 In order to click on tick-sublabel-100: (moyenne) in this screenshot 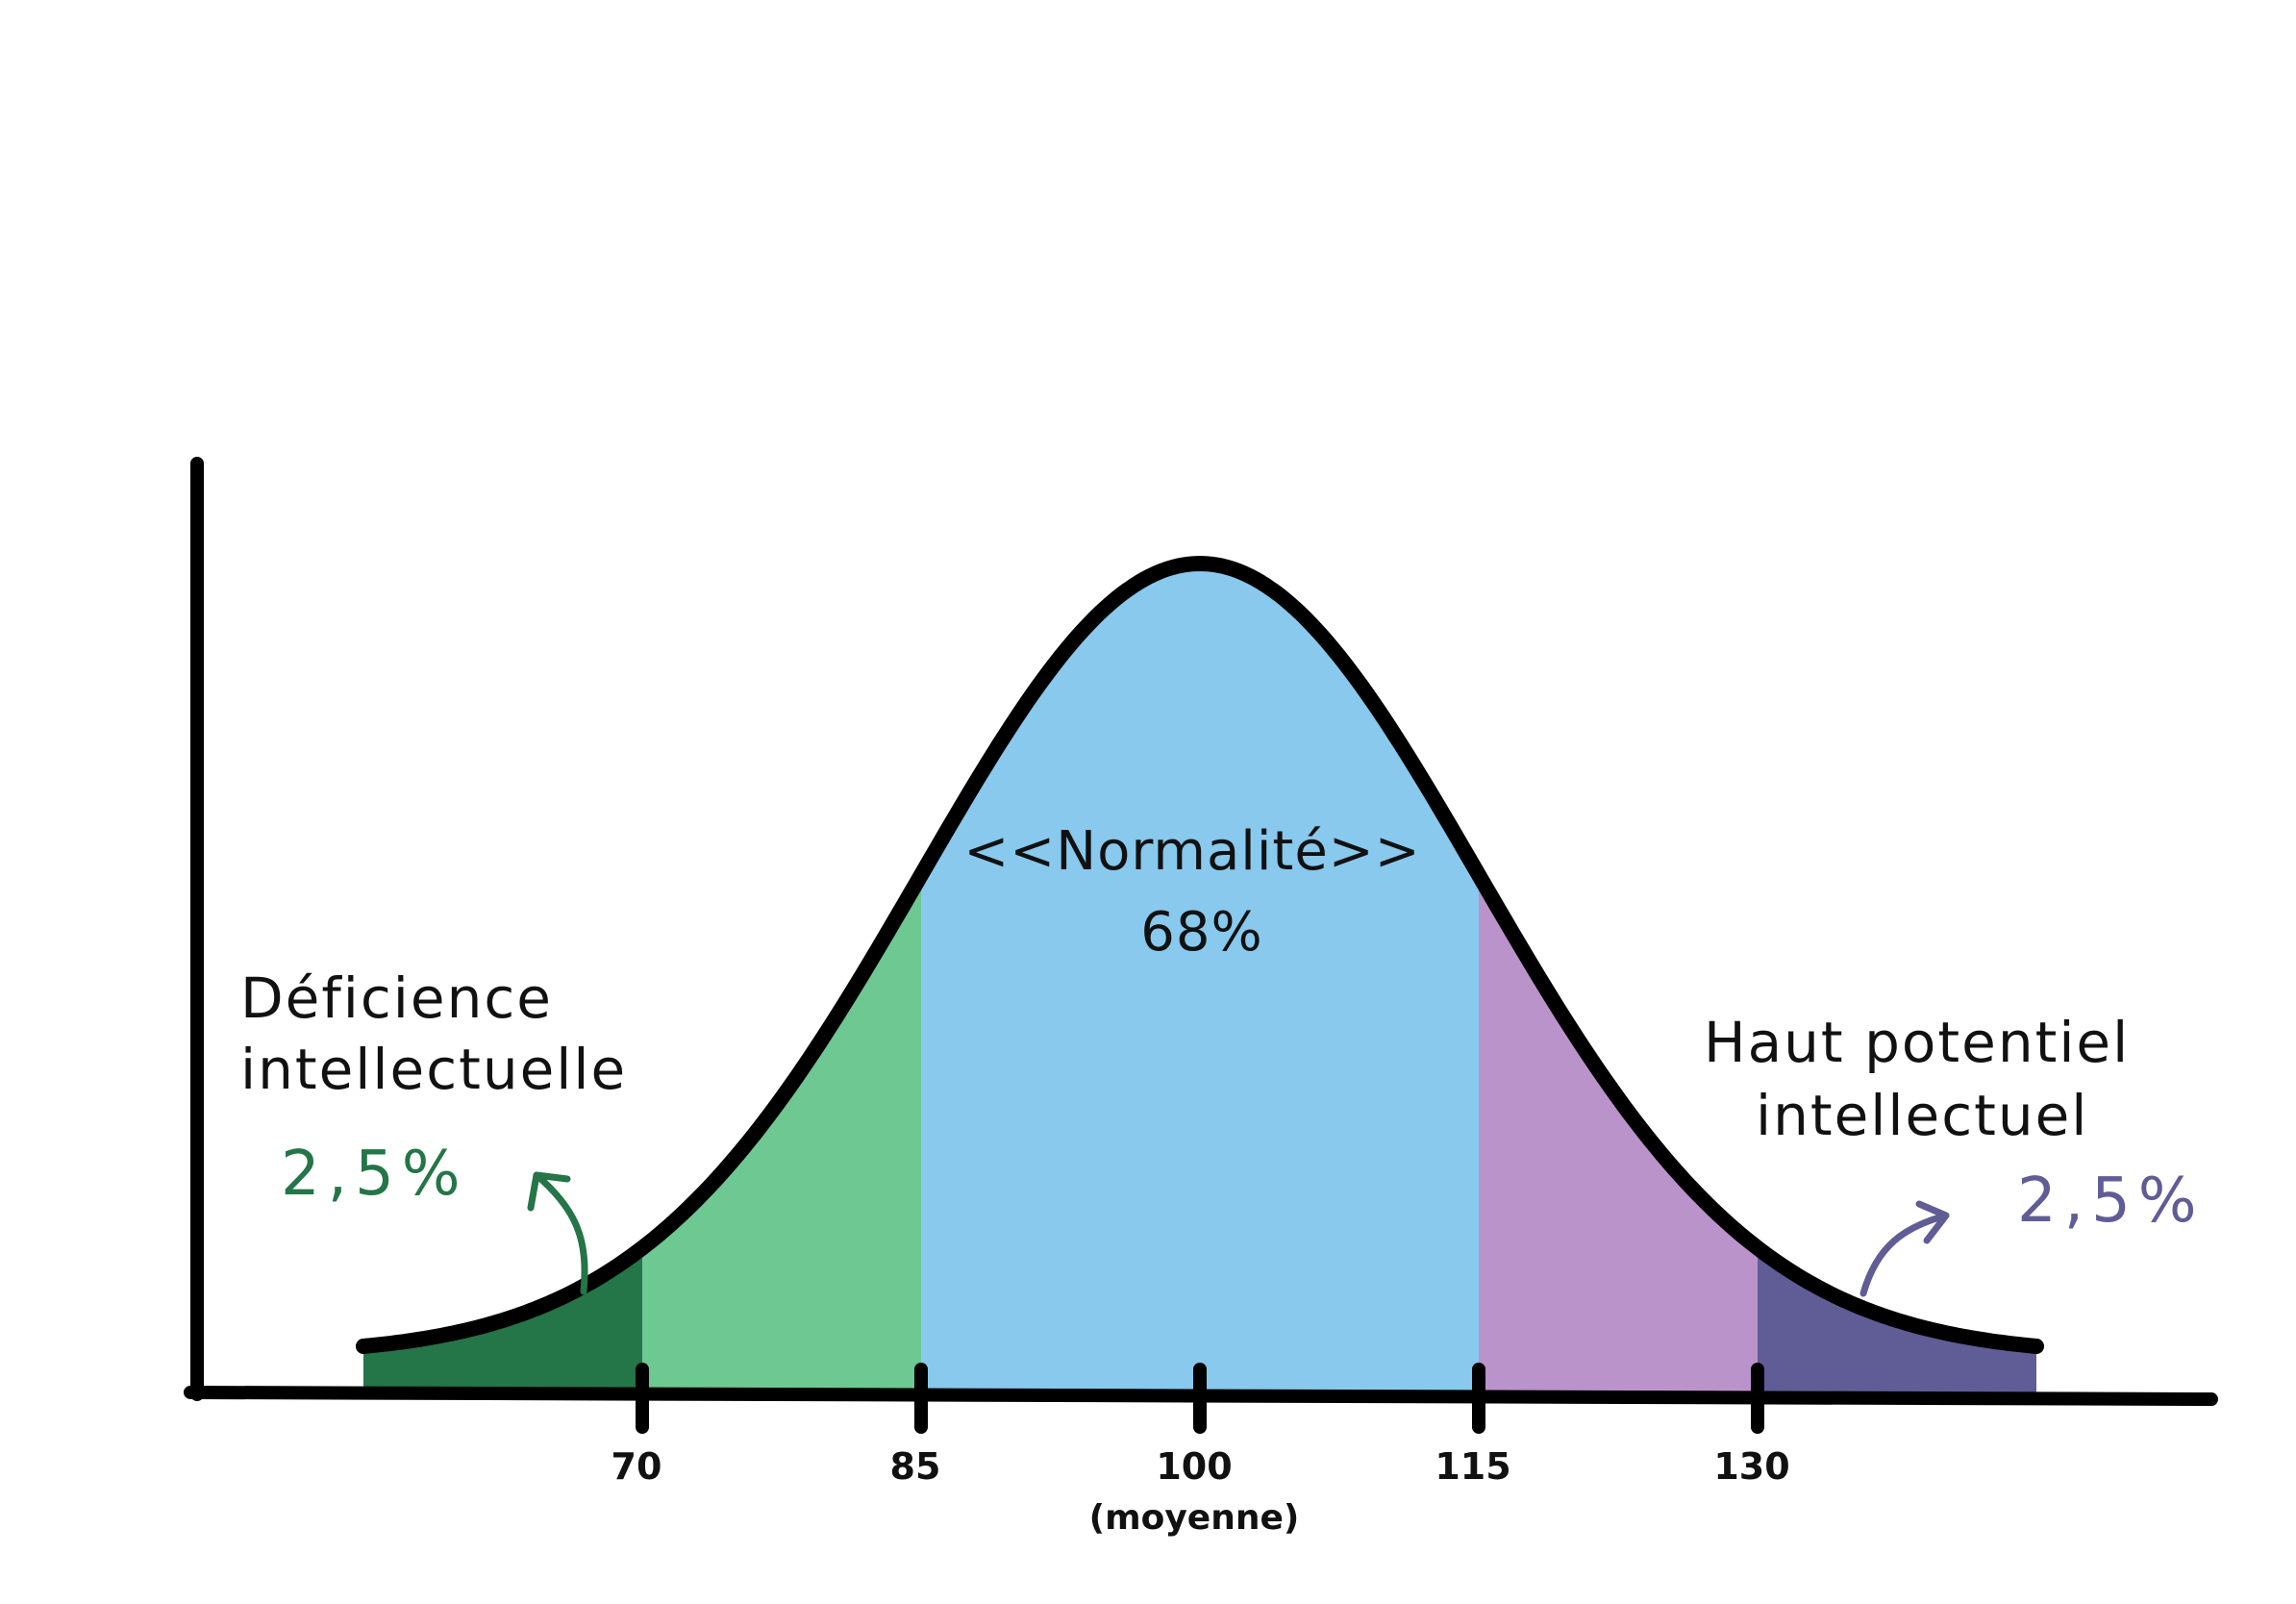, I will do `click(1194, 1518)`.